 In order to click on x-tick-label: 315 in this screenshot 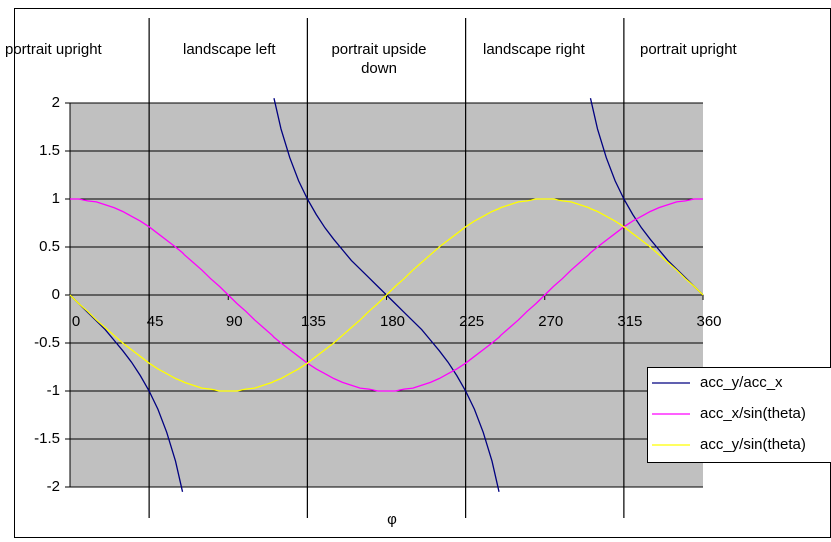, I will do `click(629, 321)`.